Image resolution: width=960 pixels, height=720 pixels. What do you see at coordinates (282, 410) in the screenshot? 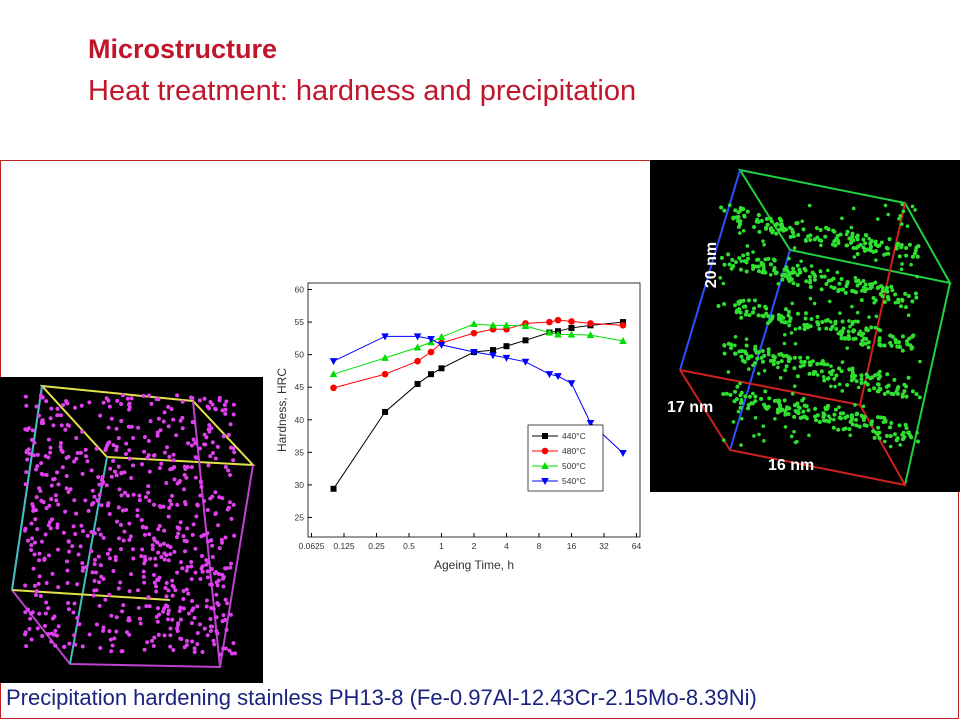
I see `y-axis-label: Hardness, HRC` at bounding box center [282, 410].